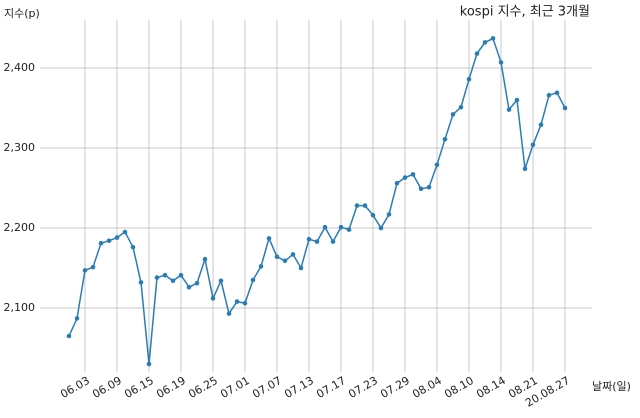 The width and height of the screenshot is (640, 418). I want to click on y-tick-label: 2,300, so click(20, 147).